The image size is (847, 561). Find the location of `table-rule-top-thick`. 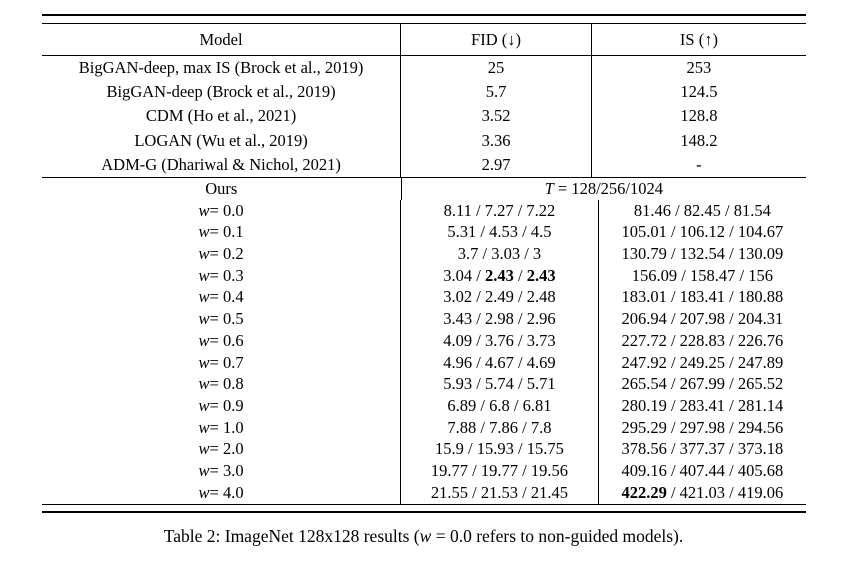

table-rule-top-thick is located at coordinates (424, 15).